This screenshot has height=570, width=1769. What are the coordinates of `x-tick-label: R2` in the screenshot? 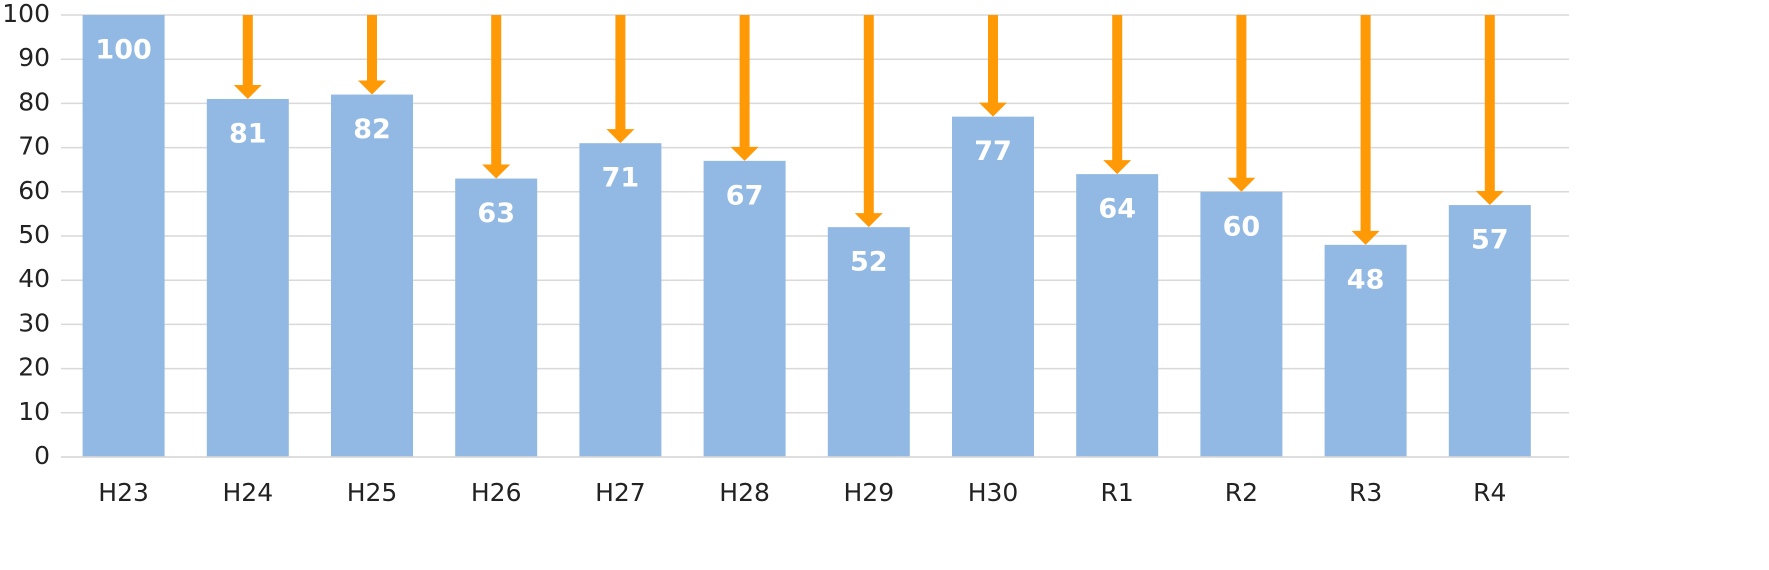 It's located at (1241, 492).